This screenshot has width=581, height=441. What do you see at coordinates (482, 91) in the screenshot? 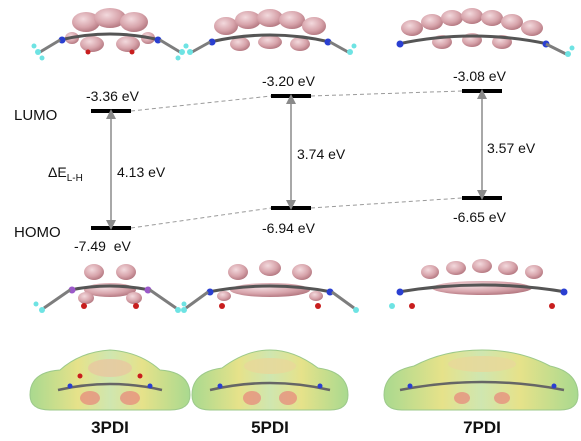
I see `lumo-bar-7pdi` at bounding box center [482, 91].